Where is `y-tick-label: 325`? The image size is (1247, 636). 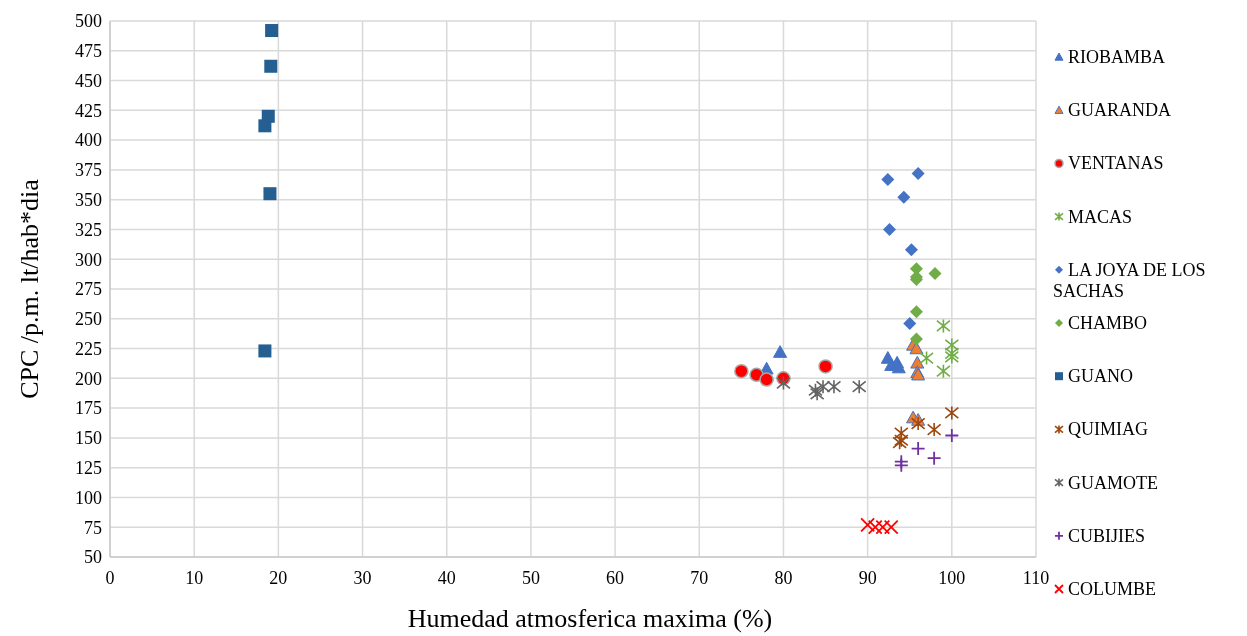
y-tick-label: 325 is located at coordinates (88, 229).